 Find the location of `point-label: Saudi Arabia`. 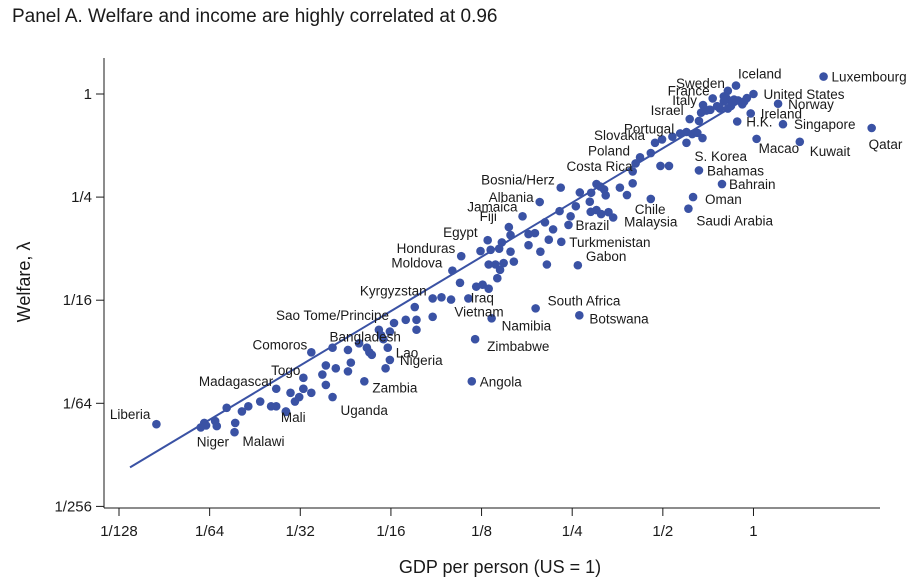

point-label: Saudi Arabia is located at coordinates (734, 221).